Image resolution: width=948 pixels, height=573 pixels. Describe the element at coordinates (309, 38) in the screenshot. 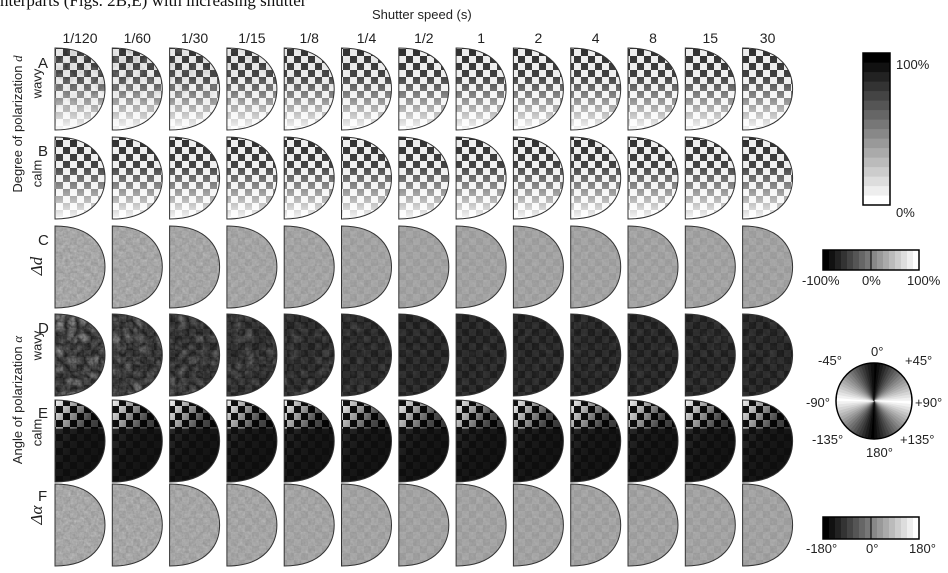

I see `shutter-speed-label: 1/8` at that location.